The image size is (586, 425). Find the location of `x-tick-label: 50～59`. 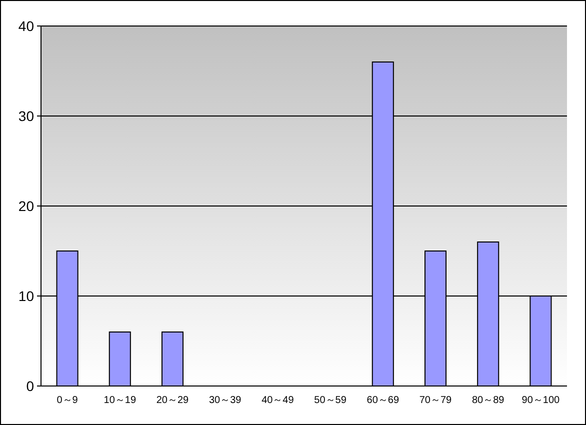

x-tick-label: 50～59 is located at coordinates (330, 400).